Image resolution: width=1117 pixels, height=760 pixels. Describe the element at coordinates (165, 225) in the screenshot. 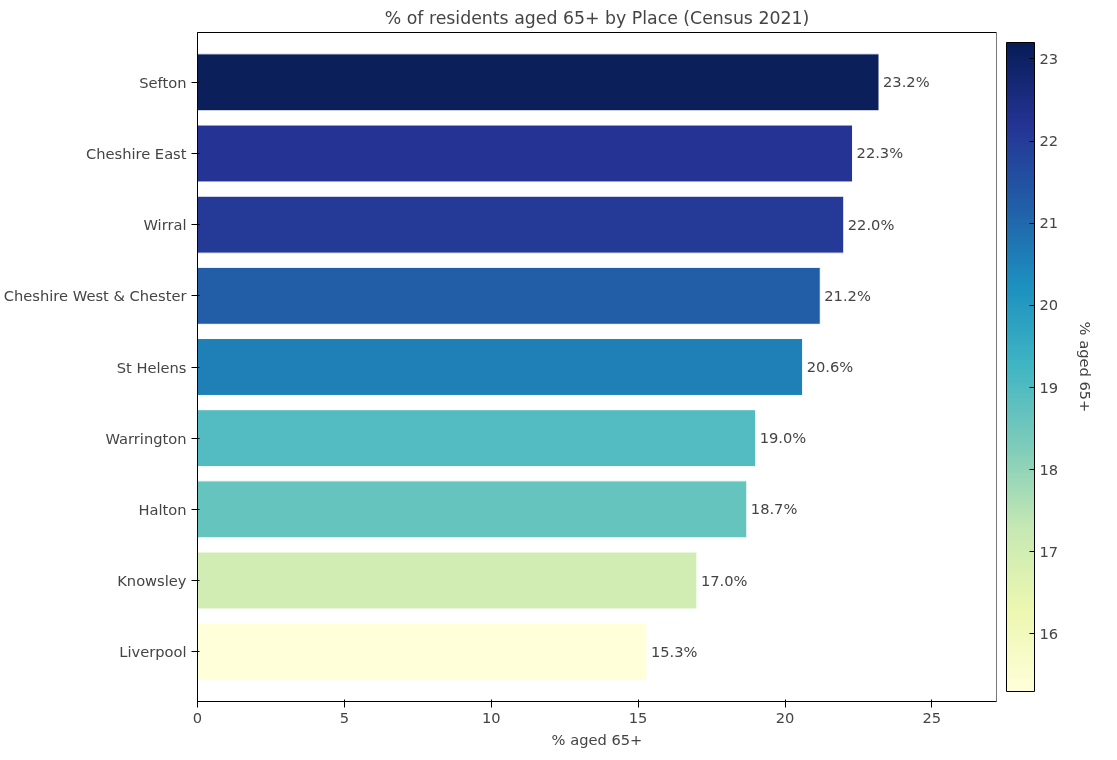

I see `y-tick-label: Wirral` at that location.